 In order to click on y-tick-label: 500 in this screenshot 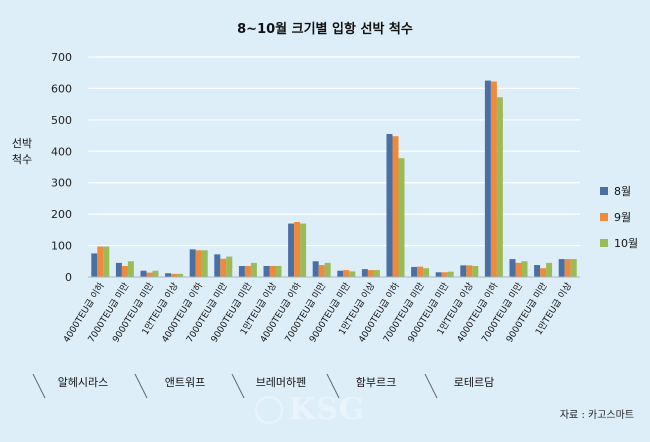, I will do `click(61, 120)`.